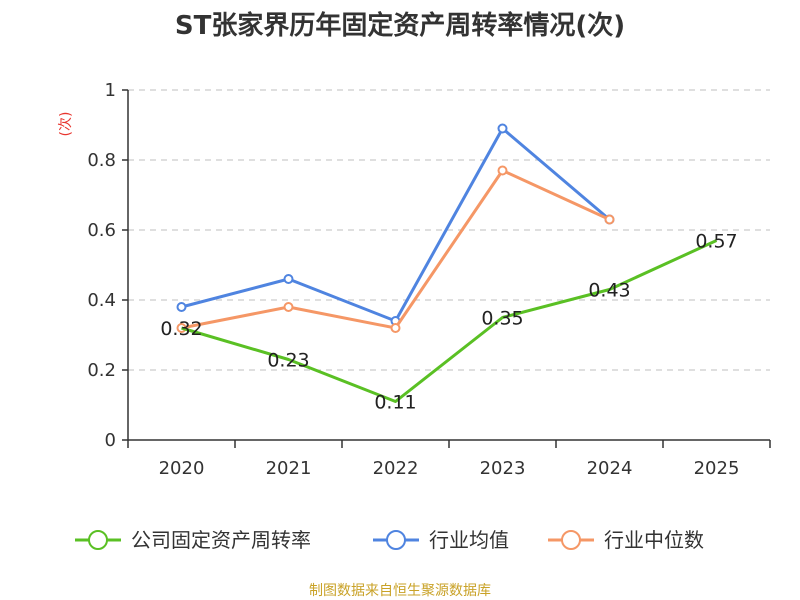 This screenshot has width=800, height=600. I want to click on y-tick-label: 0.8, so click(101, 160).